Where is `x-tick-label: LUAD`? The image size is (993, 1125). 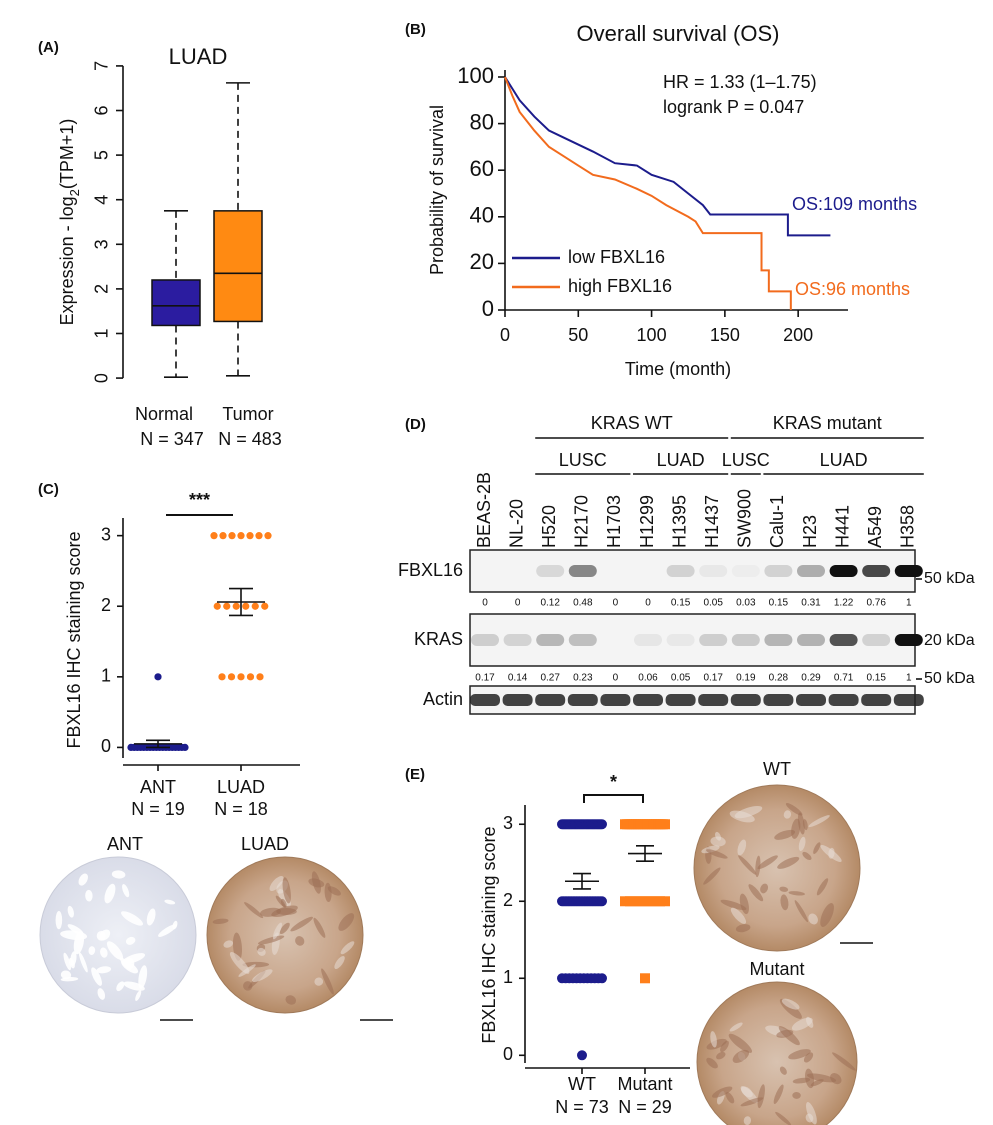
x-tick-label: LUAD is located at coordinates (241, 787).